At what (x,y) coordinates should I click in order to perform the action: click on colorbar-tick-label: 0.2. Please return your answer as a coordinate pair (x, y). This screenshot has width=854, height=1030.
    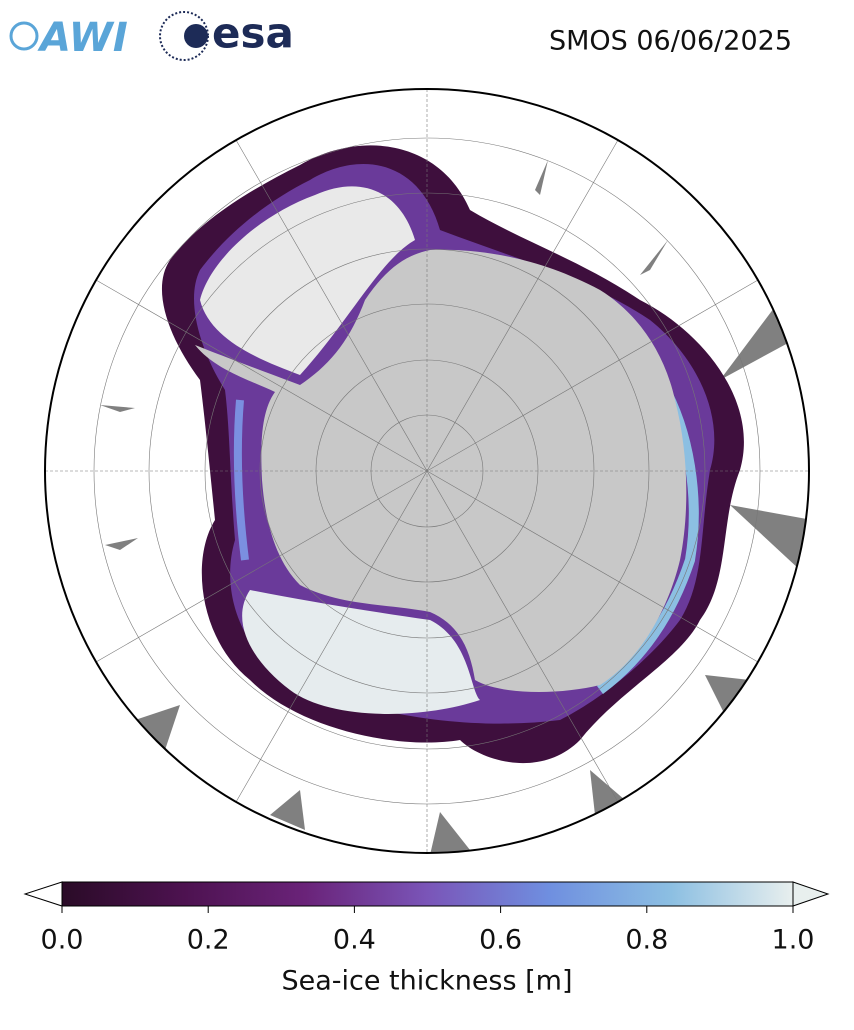
    Looking at the image, I should click on (208, 940).